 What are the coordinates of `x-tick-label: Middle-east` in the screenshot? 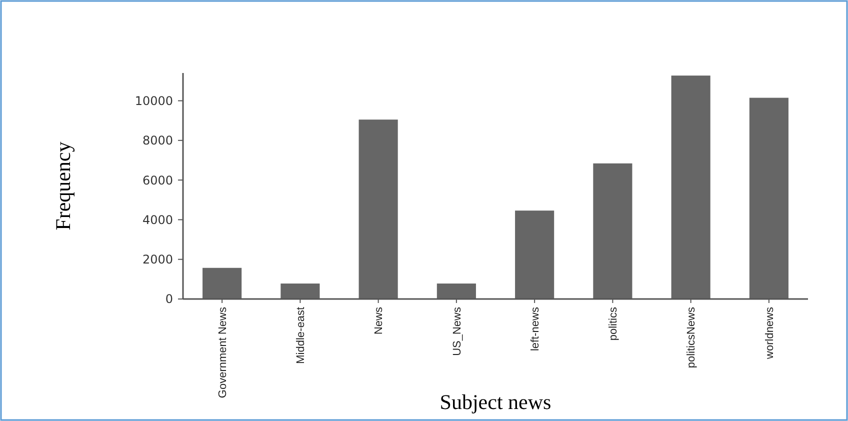 It's located at (301, 335).